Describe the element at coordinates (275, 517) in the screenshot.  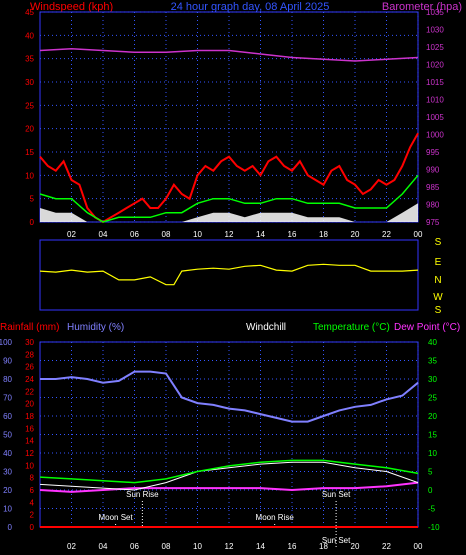
I see `moon-rise-label: Moon Rise` at that location.